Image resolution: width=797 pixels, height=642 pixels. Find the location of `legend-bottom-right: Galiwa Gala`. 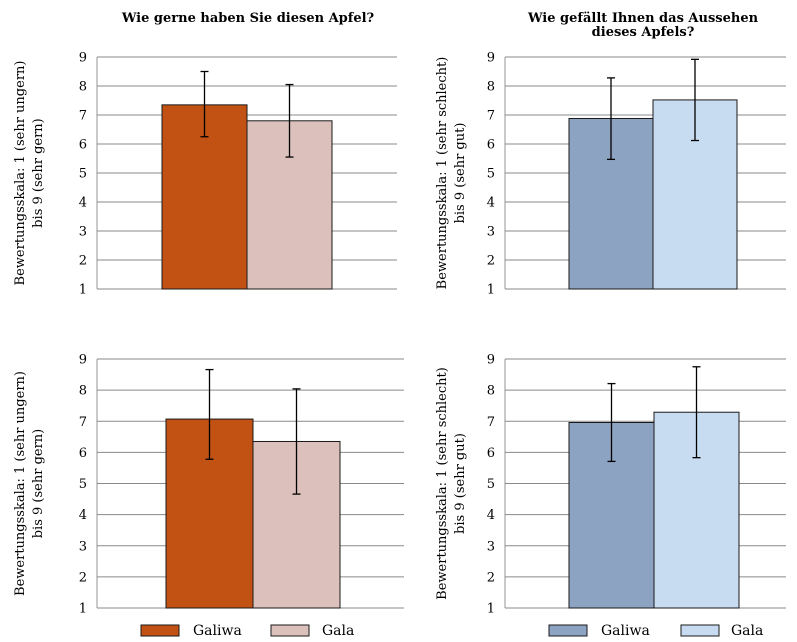

legend-bottom-right: Galiwa Gala is located at coordinates (655, 631).